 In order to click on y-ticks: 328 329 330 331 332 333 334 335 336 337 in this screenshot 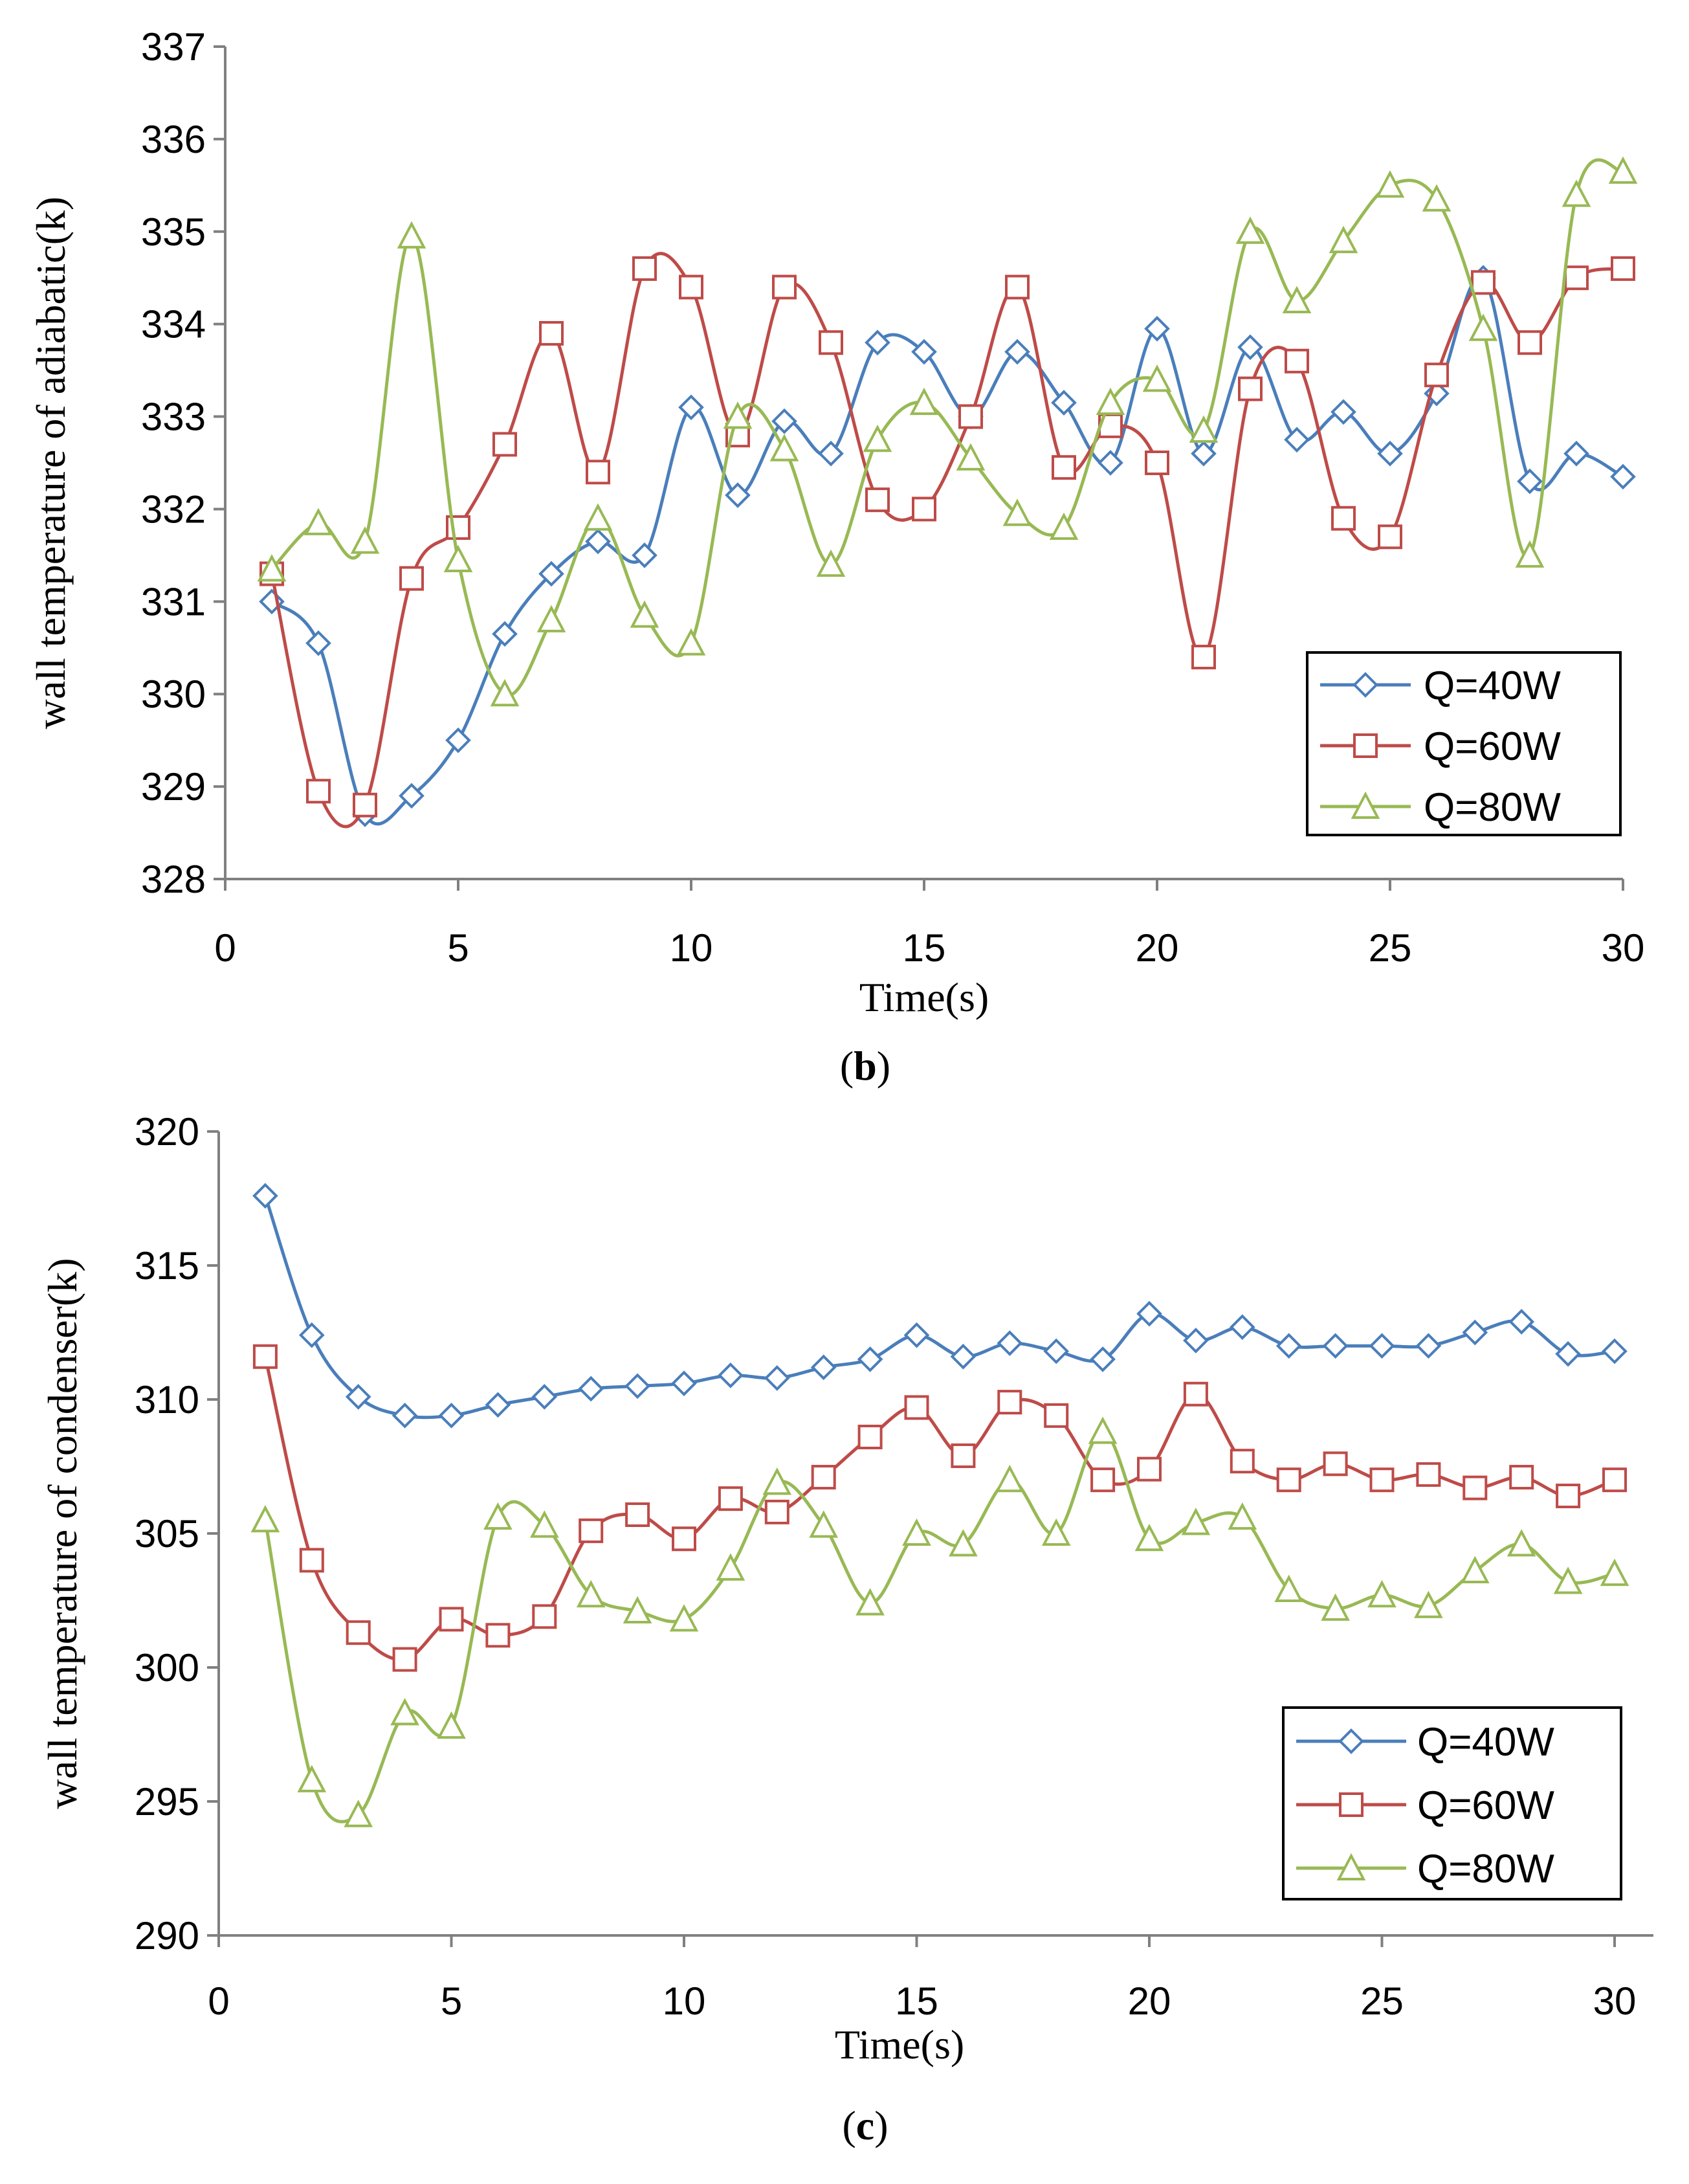, I will do `click(183, 463)`.